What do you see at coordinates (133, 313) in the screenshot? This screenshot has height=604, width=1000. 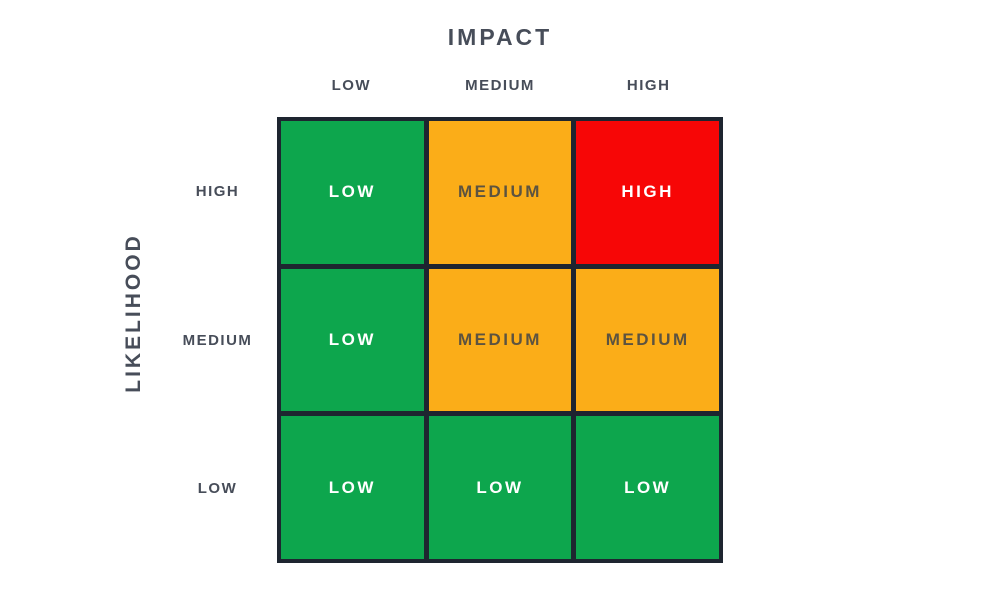 I see `likelihood-axis-title: LIKELIHOOD` at bounding box center [133, 313].